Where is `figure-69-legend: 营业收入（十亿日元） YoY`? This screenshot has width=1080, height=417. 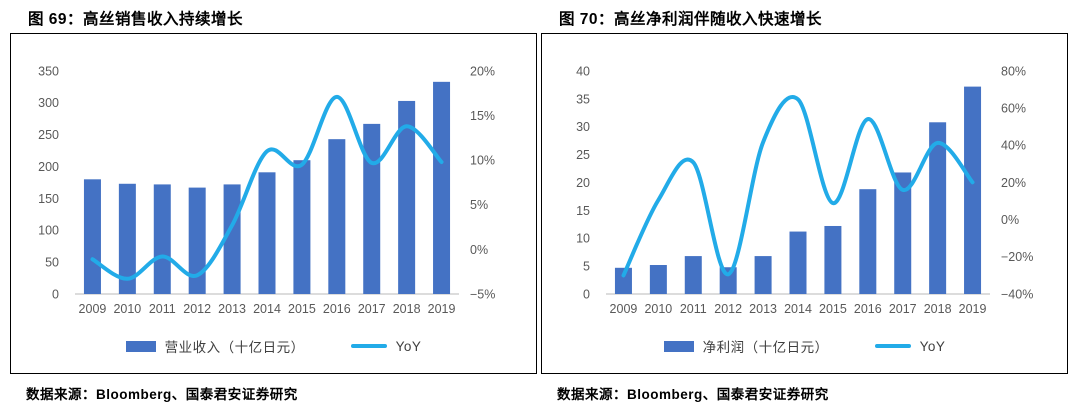
figure-69-legend: 营业收入（十亿日元） YoY is located at coordinates (273, 346).